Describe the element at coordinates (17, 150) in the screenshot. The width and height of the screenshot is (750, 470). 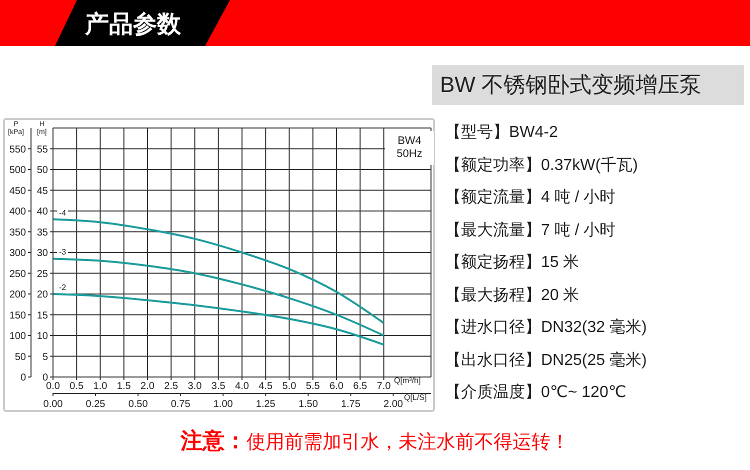
I see `y2-tick-label: 550` at that location.